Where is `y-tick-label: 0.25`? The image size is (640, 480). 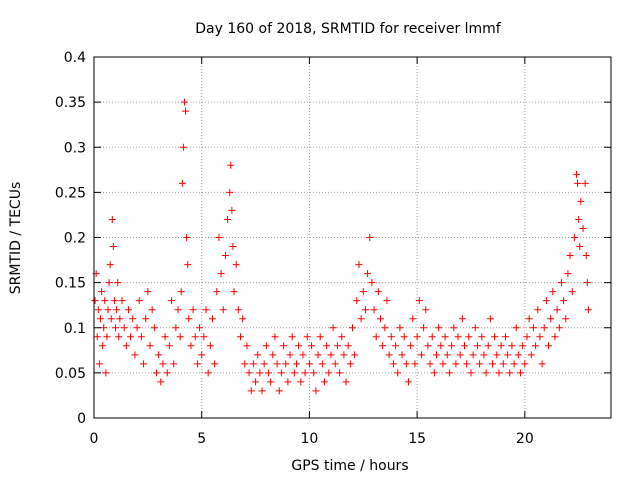 y-tick-label: 0.25 is located at coordinates (70, 193).